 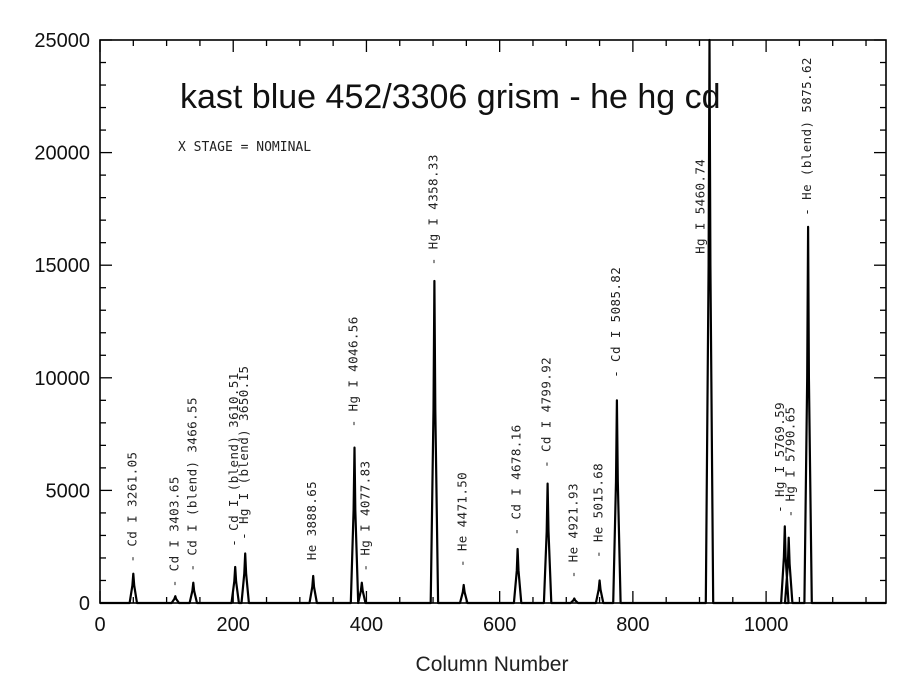 What do you see at coordinates (233, 459) in the screenshot?
I see `line-label: - Cd I (blend) 3610.51` at bounding box center [233, 459].